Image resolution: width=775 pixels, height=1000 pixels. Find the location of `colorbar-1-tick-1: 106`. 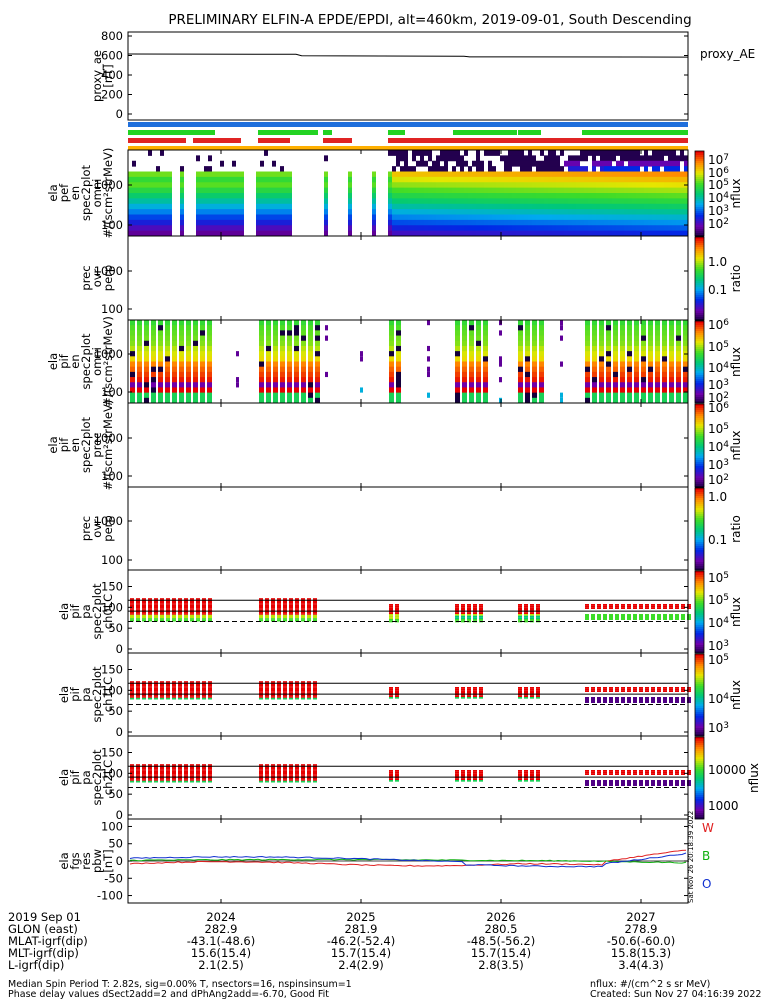

colorbar-1-tick-1: 106 is located at coordinates (718, 173).